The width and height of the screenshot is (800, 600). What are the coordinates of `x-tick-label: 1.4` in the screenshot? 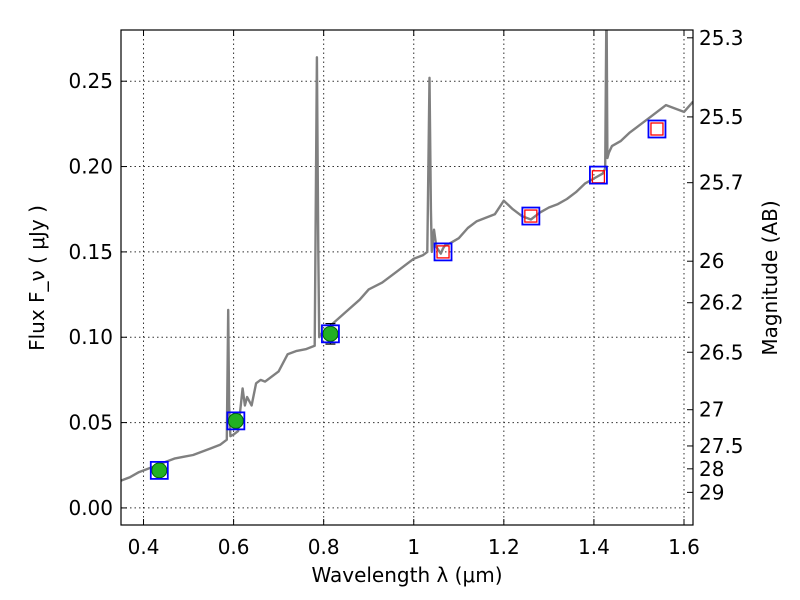 It's located at (594, 547).